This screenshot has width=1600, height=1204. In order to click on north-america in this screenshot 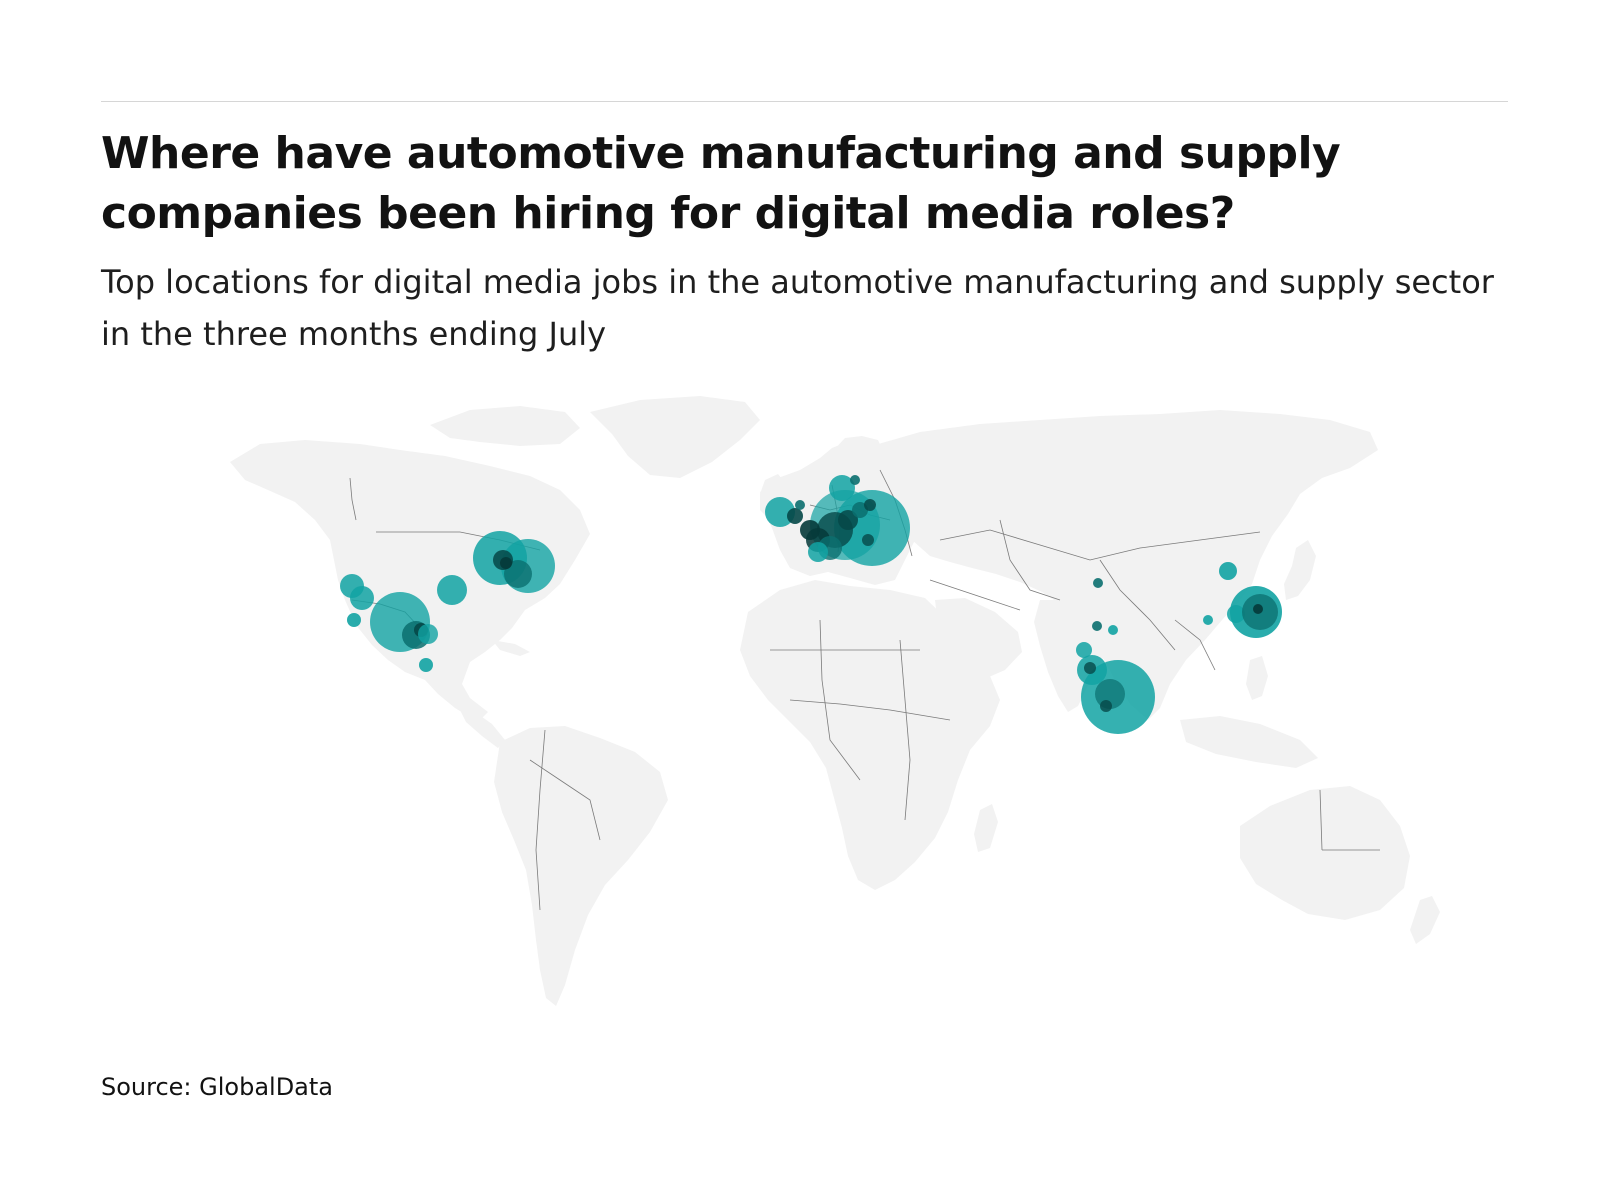, I will do `click(410, 581)`.